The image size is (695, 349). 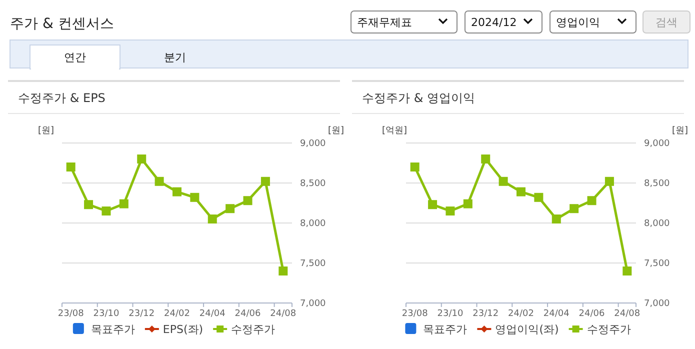 I want to click on y-axis-title: [원], so click(x=46, y=131).